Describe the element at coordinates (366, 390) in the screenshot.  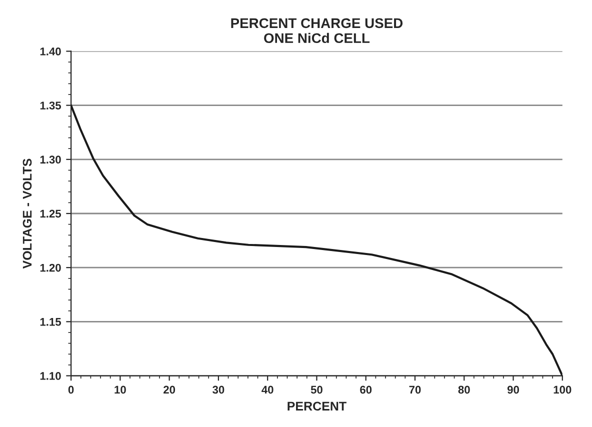
I see `x-tick-label: 60` at that location.